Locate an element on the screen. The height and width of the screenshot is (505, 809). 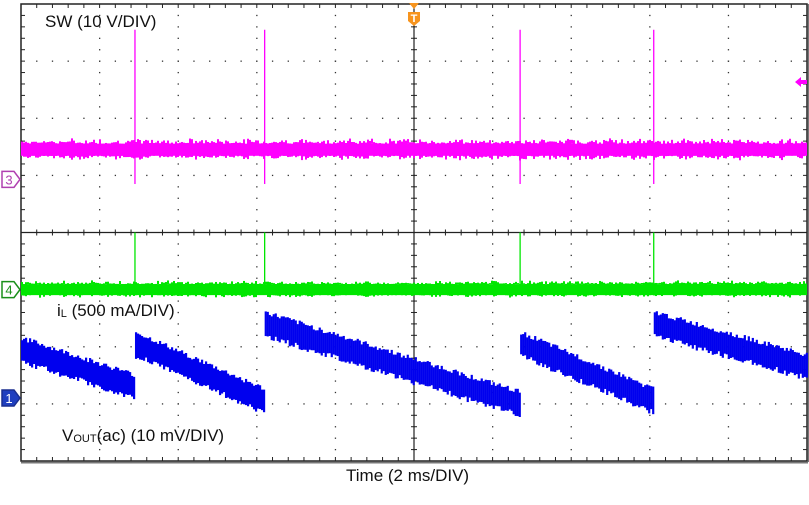
trigger-arrow-icon is located at coordinates (414, 6).